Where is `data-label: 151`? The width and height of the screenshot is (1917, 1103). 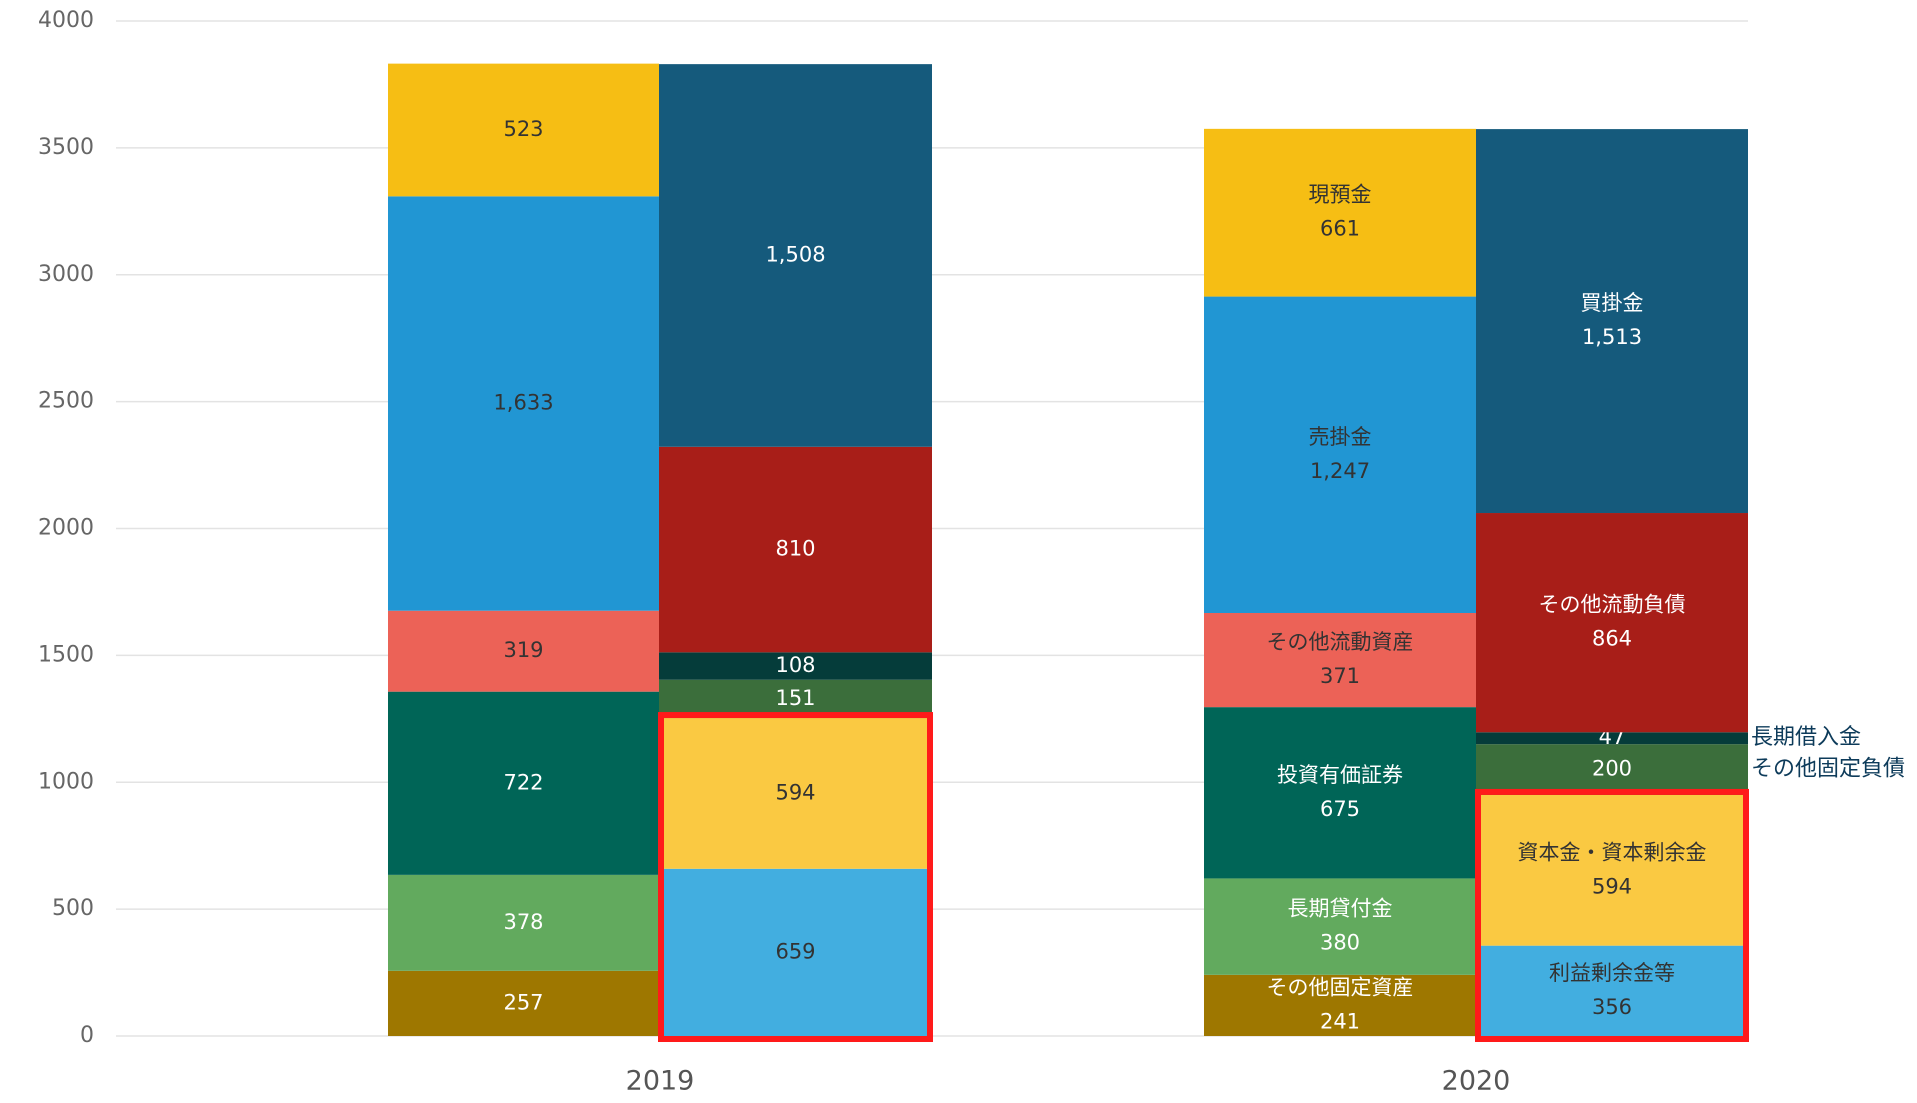
data-label: 151 is located at coordinates (795, 698).